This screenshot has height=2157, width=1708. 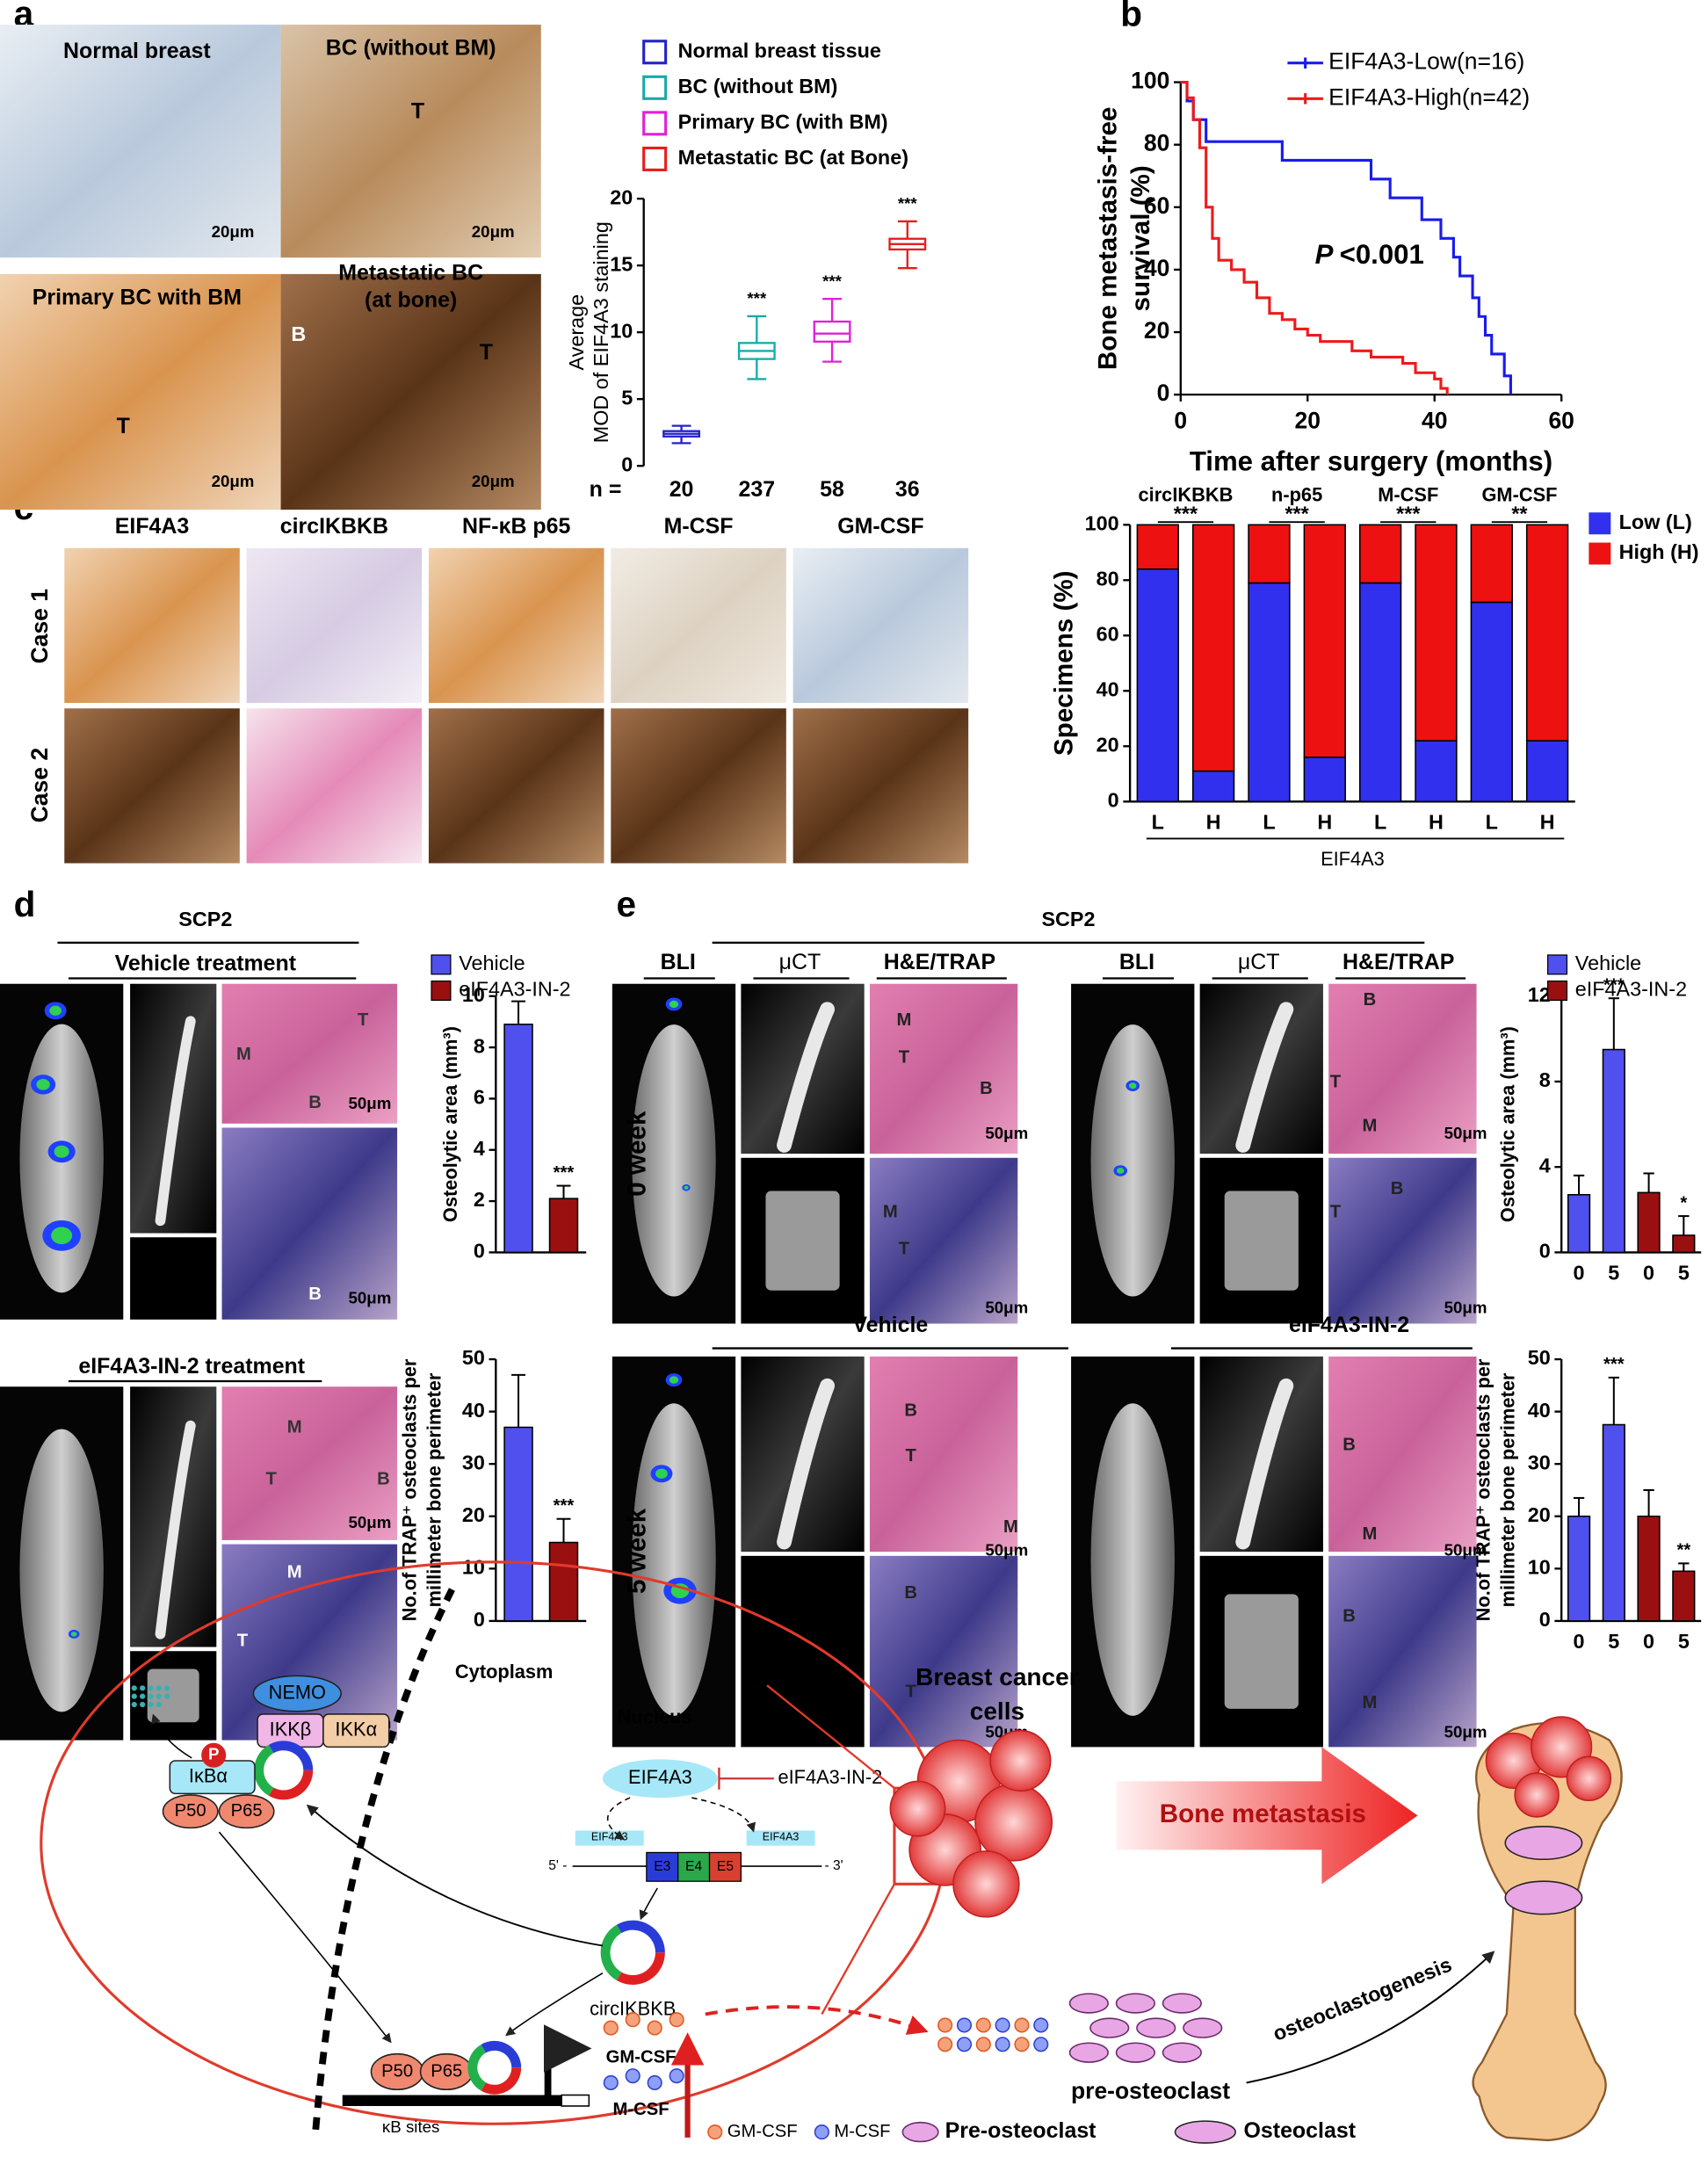 What do you see at coordinates (61, 1570) in the screenshot?
I see `mouse` at bounding box center [61, 1570].